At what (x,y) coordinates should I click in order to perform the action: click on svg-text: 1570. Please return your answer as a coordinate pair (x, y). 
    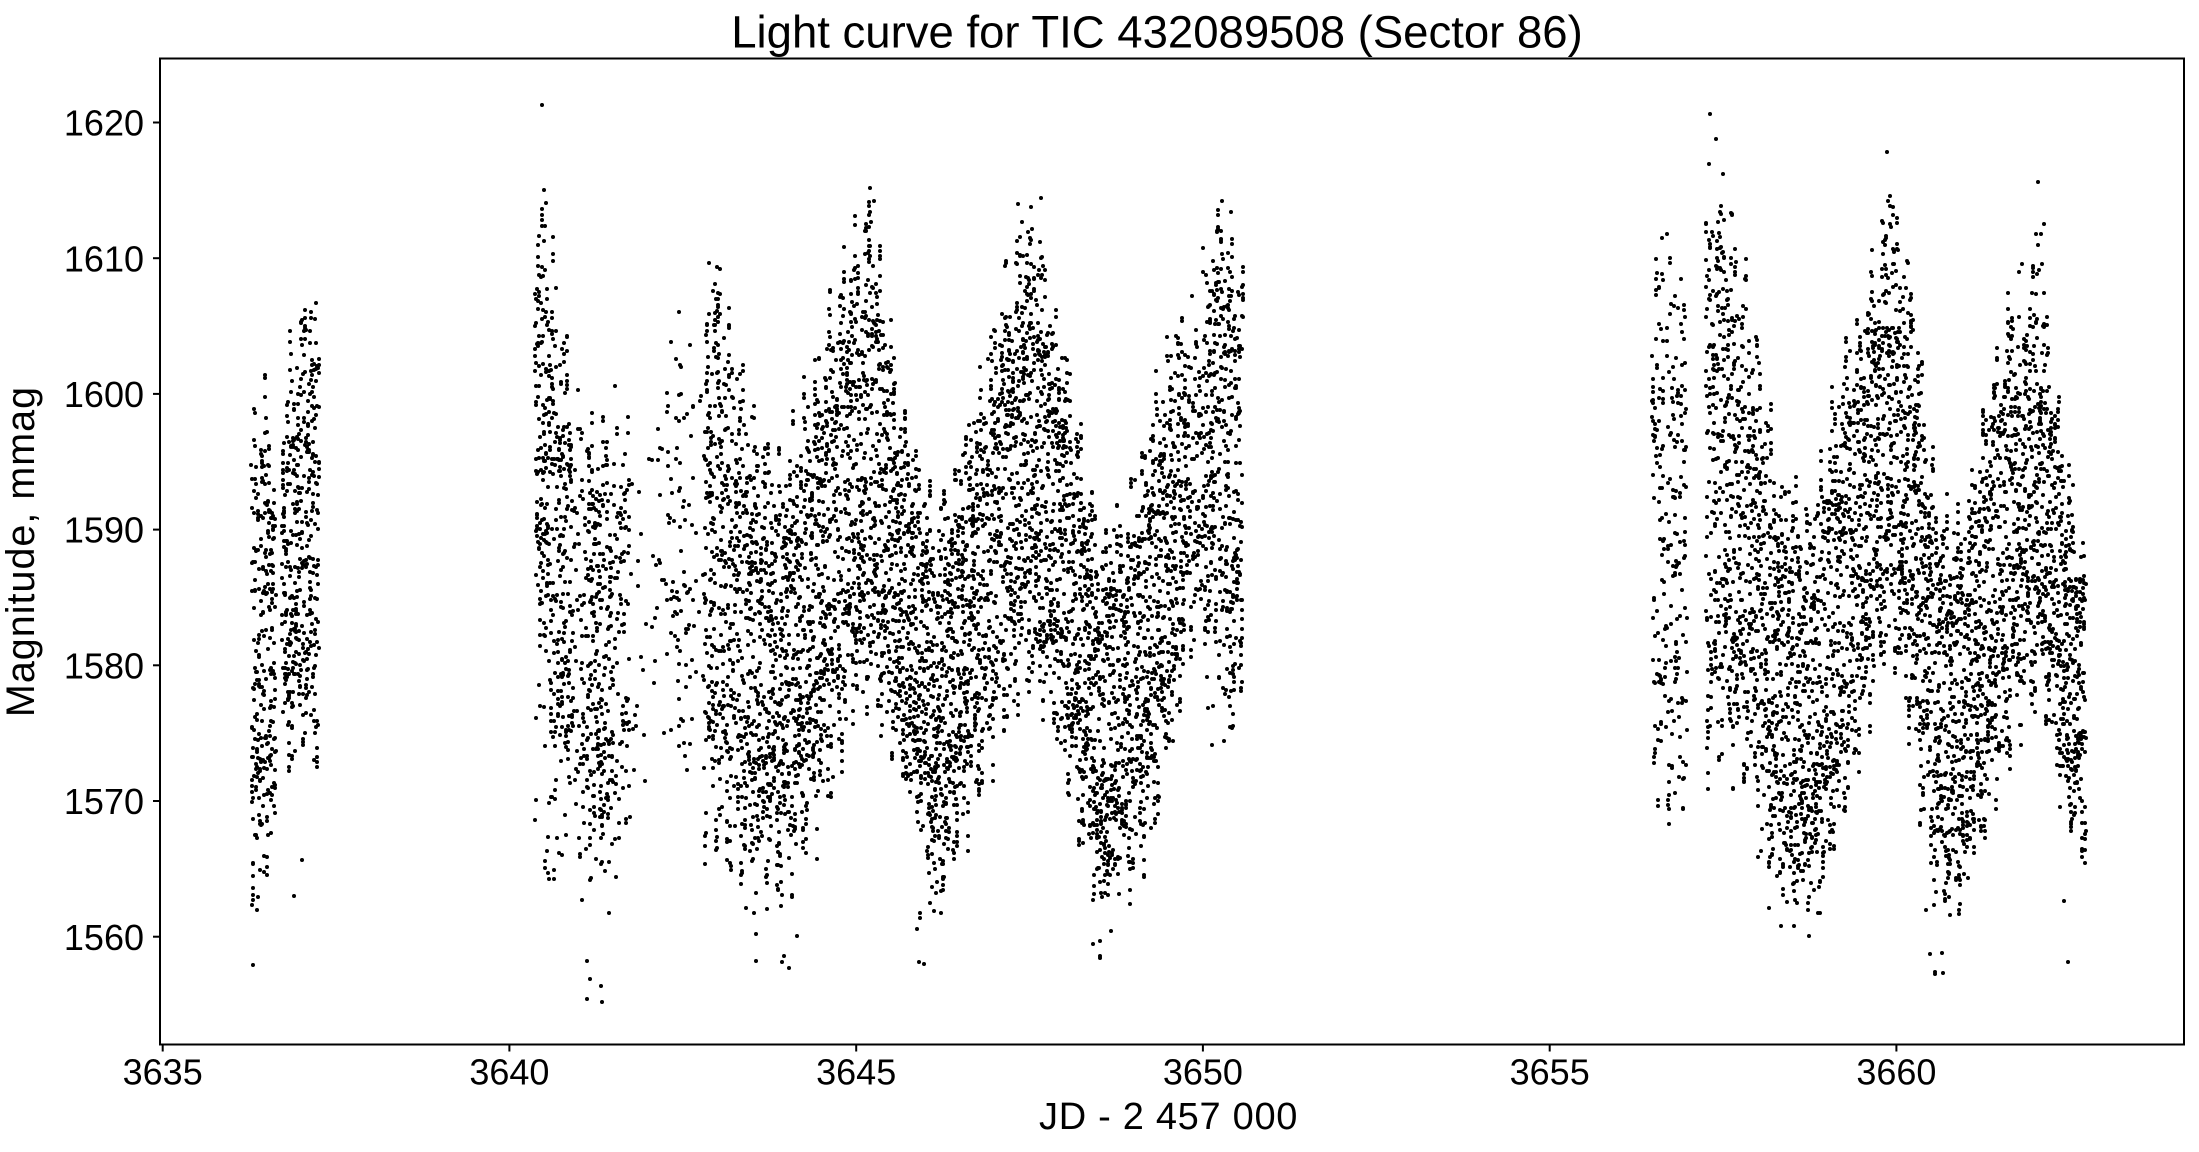
    Looking at the image, I should click on (104, 801).